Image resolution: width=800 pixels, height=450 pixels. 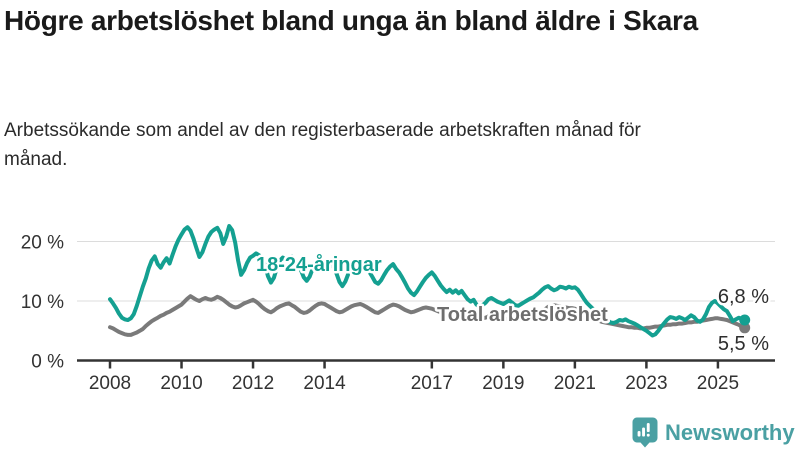 I want to click on x-axis-label: 2025, so click(x=718, y=383).